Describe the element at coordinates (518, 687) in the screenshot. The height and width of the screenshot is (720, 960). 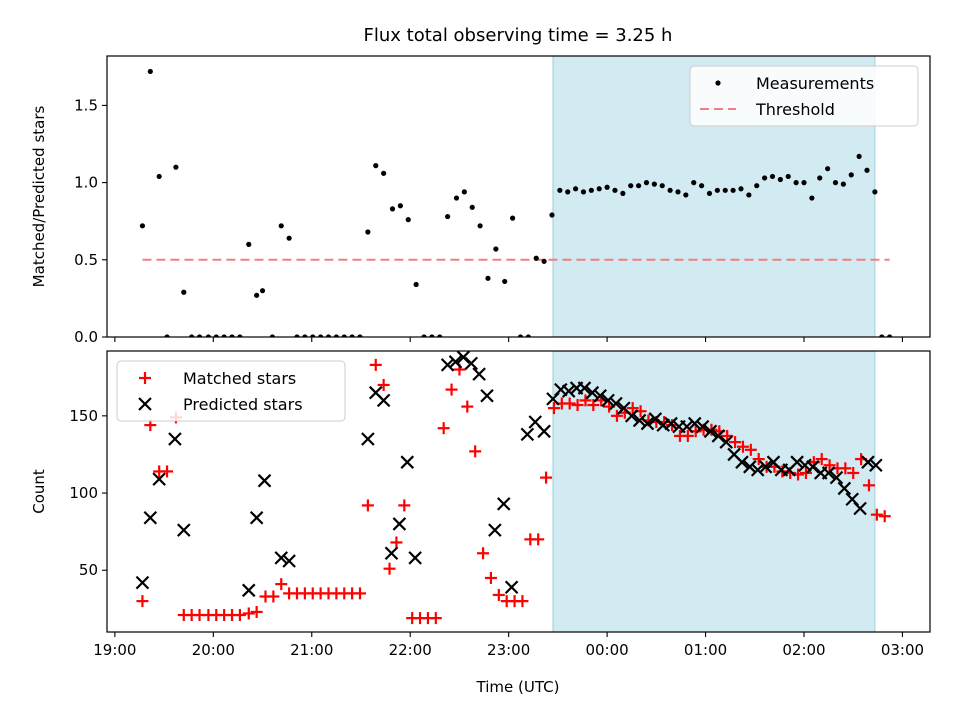
I see `x-axis-label: Time (UTC)` at that location.